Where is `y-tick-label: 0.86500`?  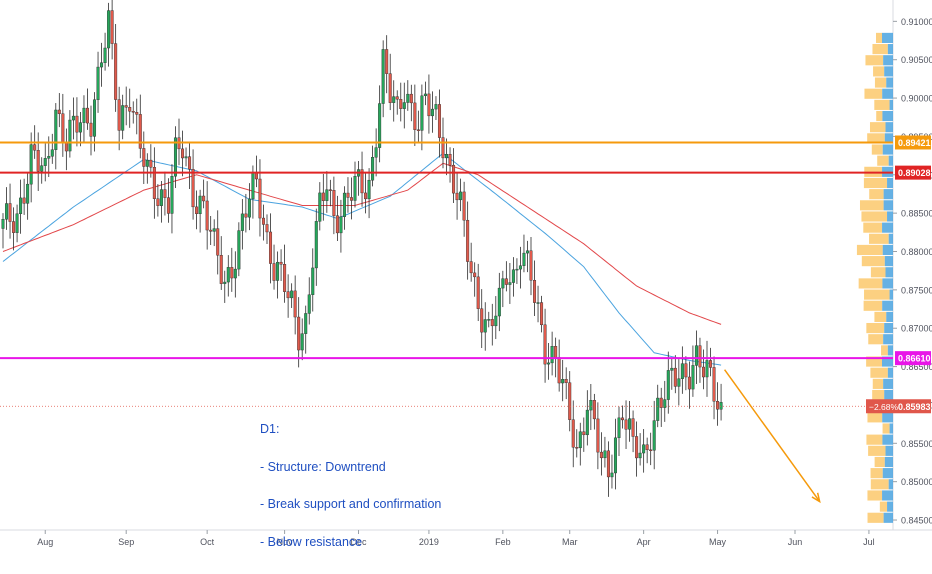
y-tick-label: 0.86500 is located at coordinates (916, 367).